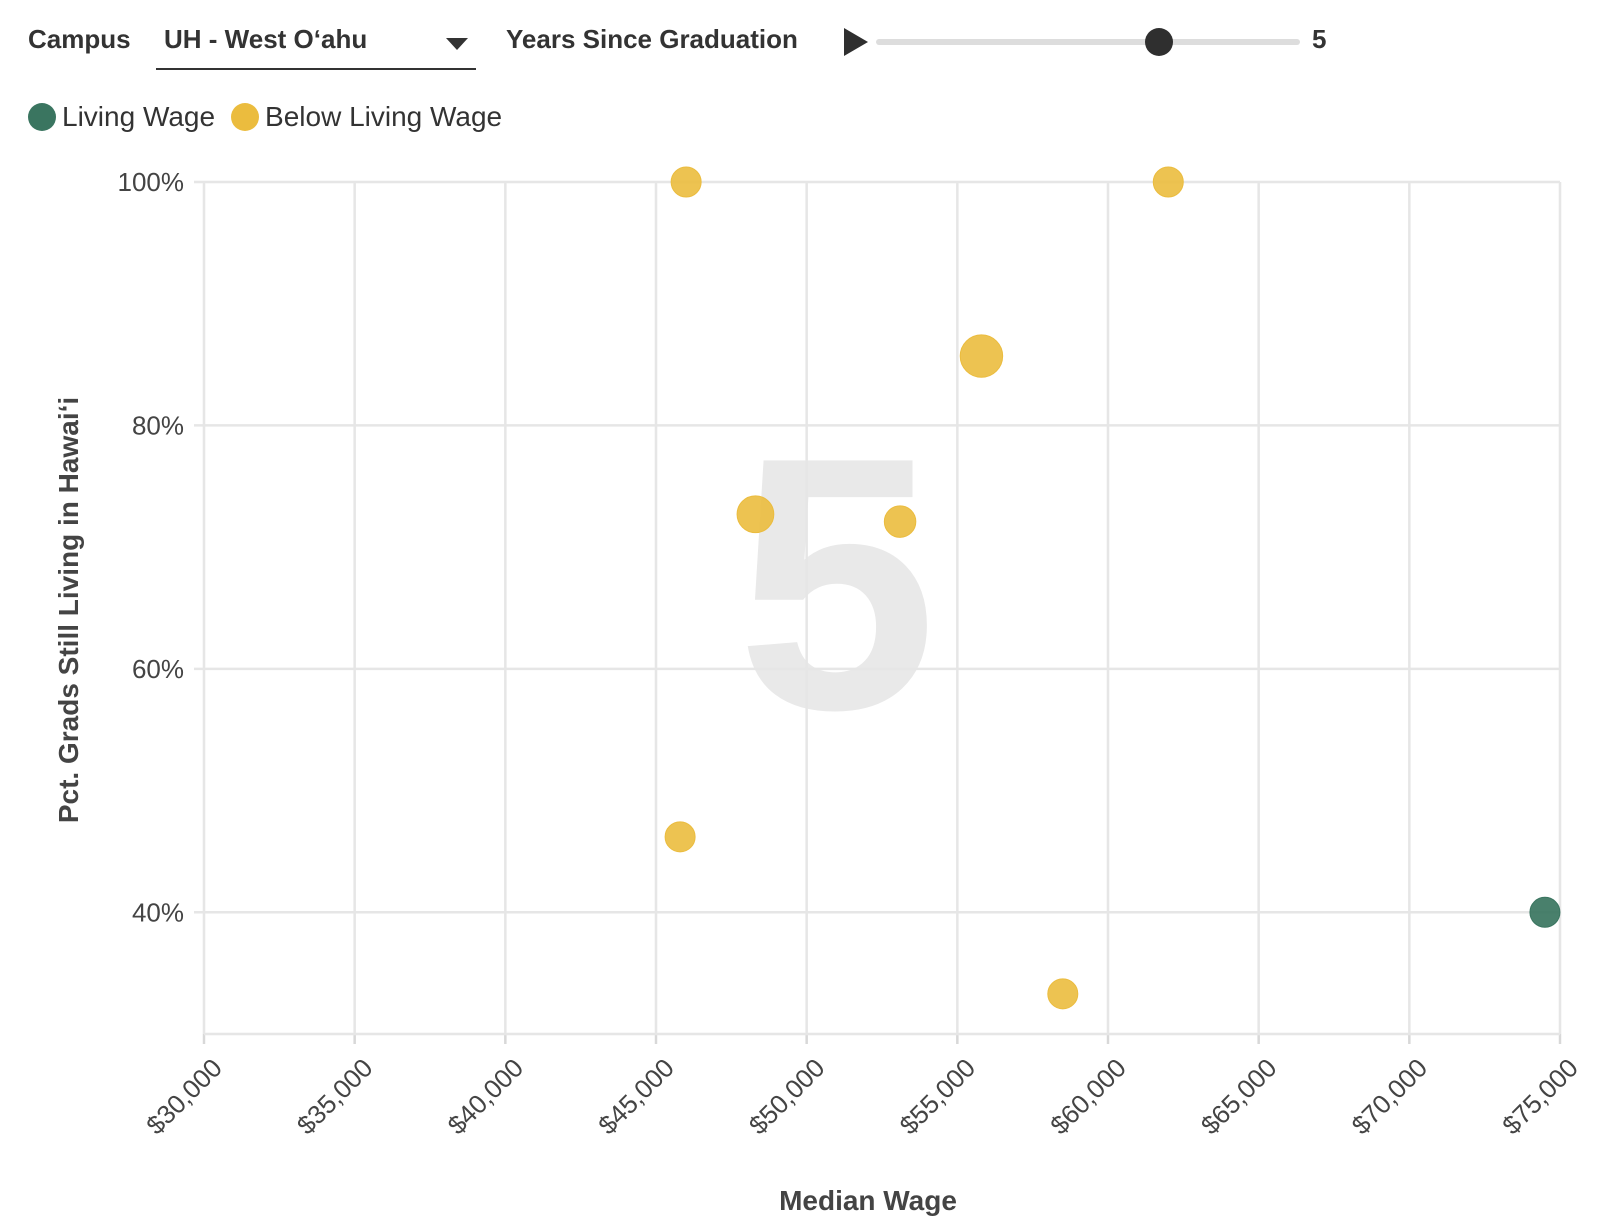 Image resolution: width=1608 pixels, height=1224 pixels. I want to click on legend: Living Wage Below Living Wage, so click(273, 117).